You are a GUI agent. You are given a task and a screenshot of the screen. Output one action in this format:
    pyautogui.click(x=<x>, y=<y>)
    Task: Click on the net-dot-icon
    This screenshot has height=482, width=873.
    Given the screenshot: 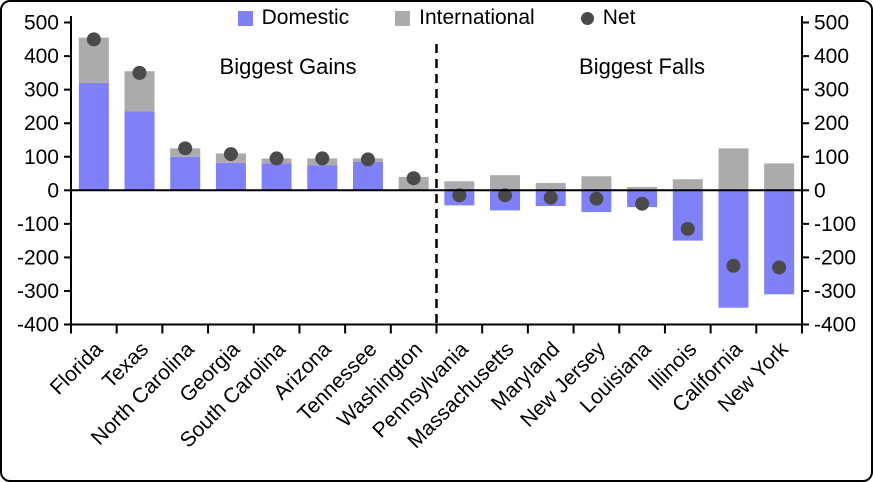 What is the action you would take?
    pyautogui.click(x=587, y=18)
    